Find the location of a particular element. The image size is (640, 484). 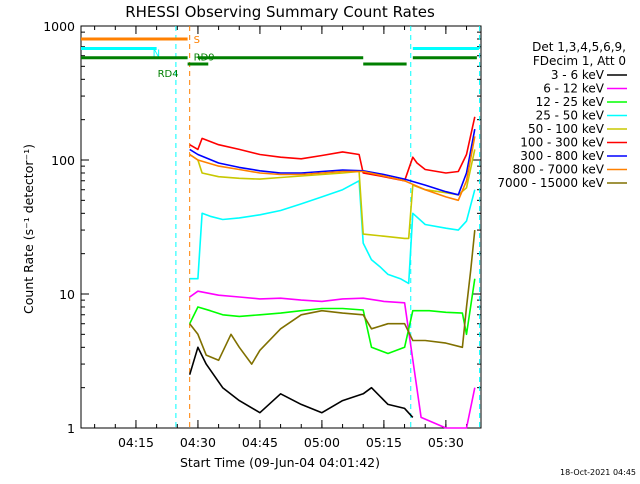

y-tick-label: 100 is located at coordinates (63, 160).